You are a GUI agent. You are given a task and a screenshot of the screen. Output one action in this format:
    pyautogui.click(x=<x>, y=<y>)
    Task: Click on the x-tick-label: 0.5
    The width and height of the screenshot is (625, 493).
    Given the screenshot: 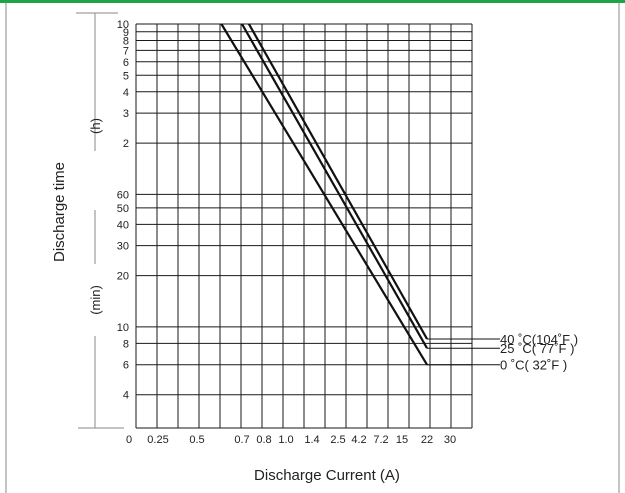 What is the action you would take?
    pyautogui.click(x=196, y=440)
    